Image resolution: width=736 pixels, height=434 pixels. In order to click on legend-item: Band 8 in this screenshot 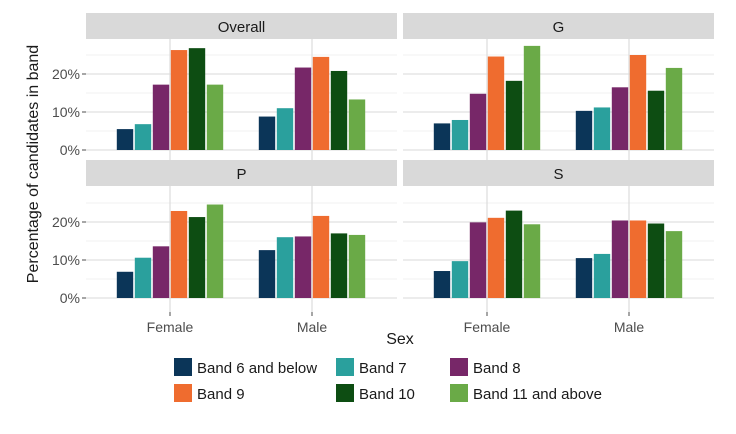, I will do `click(485, 367)`.